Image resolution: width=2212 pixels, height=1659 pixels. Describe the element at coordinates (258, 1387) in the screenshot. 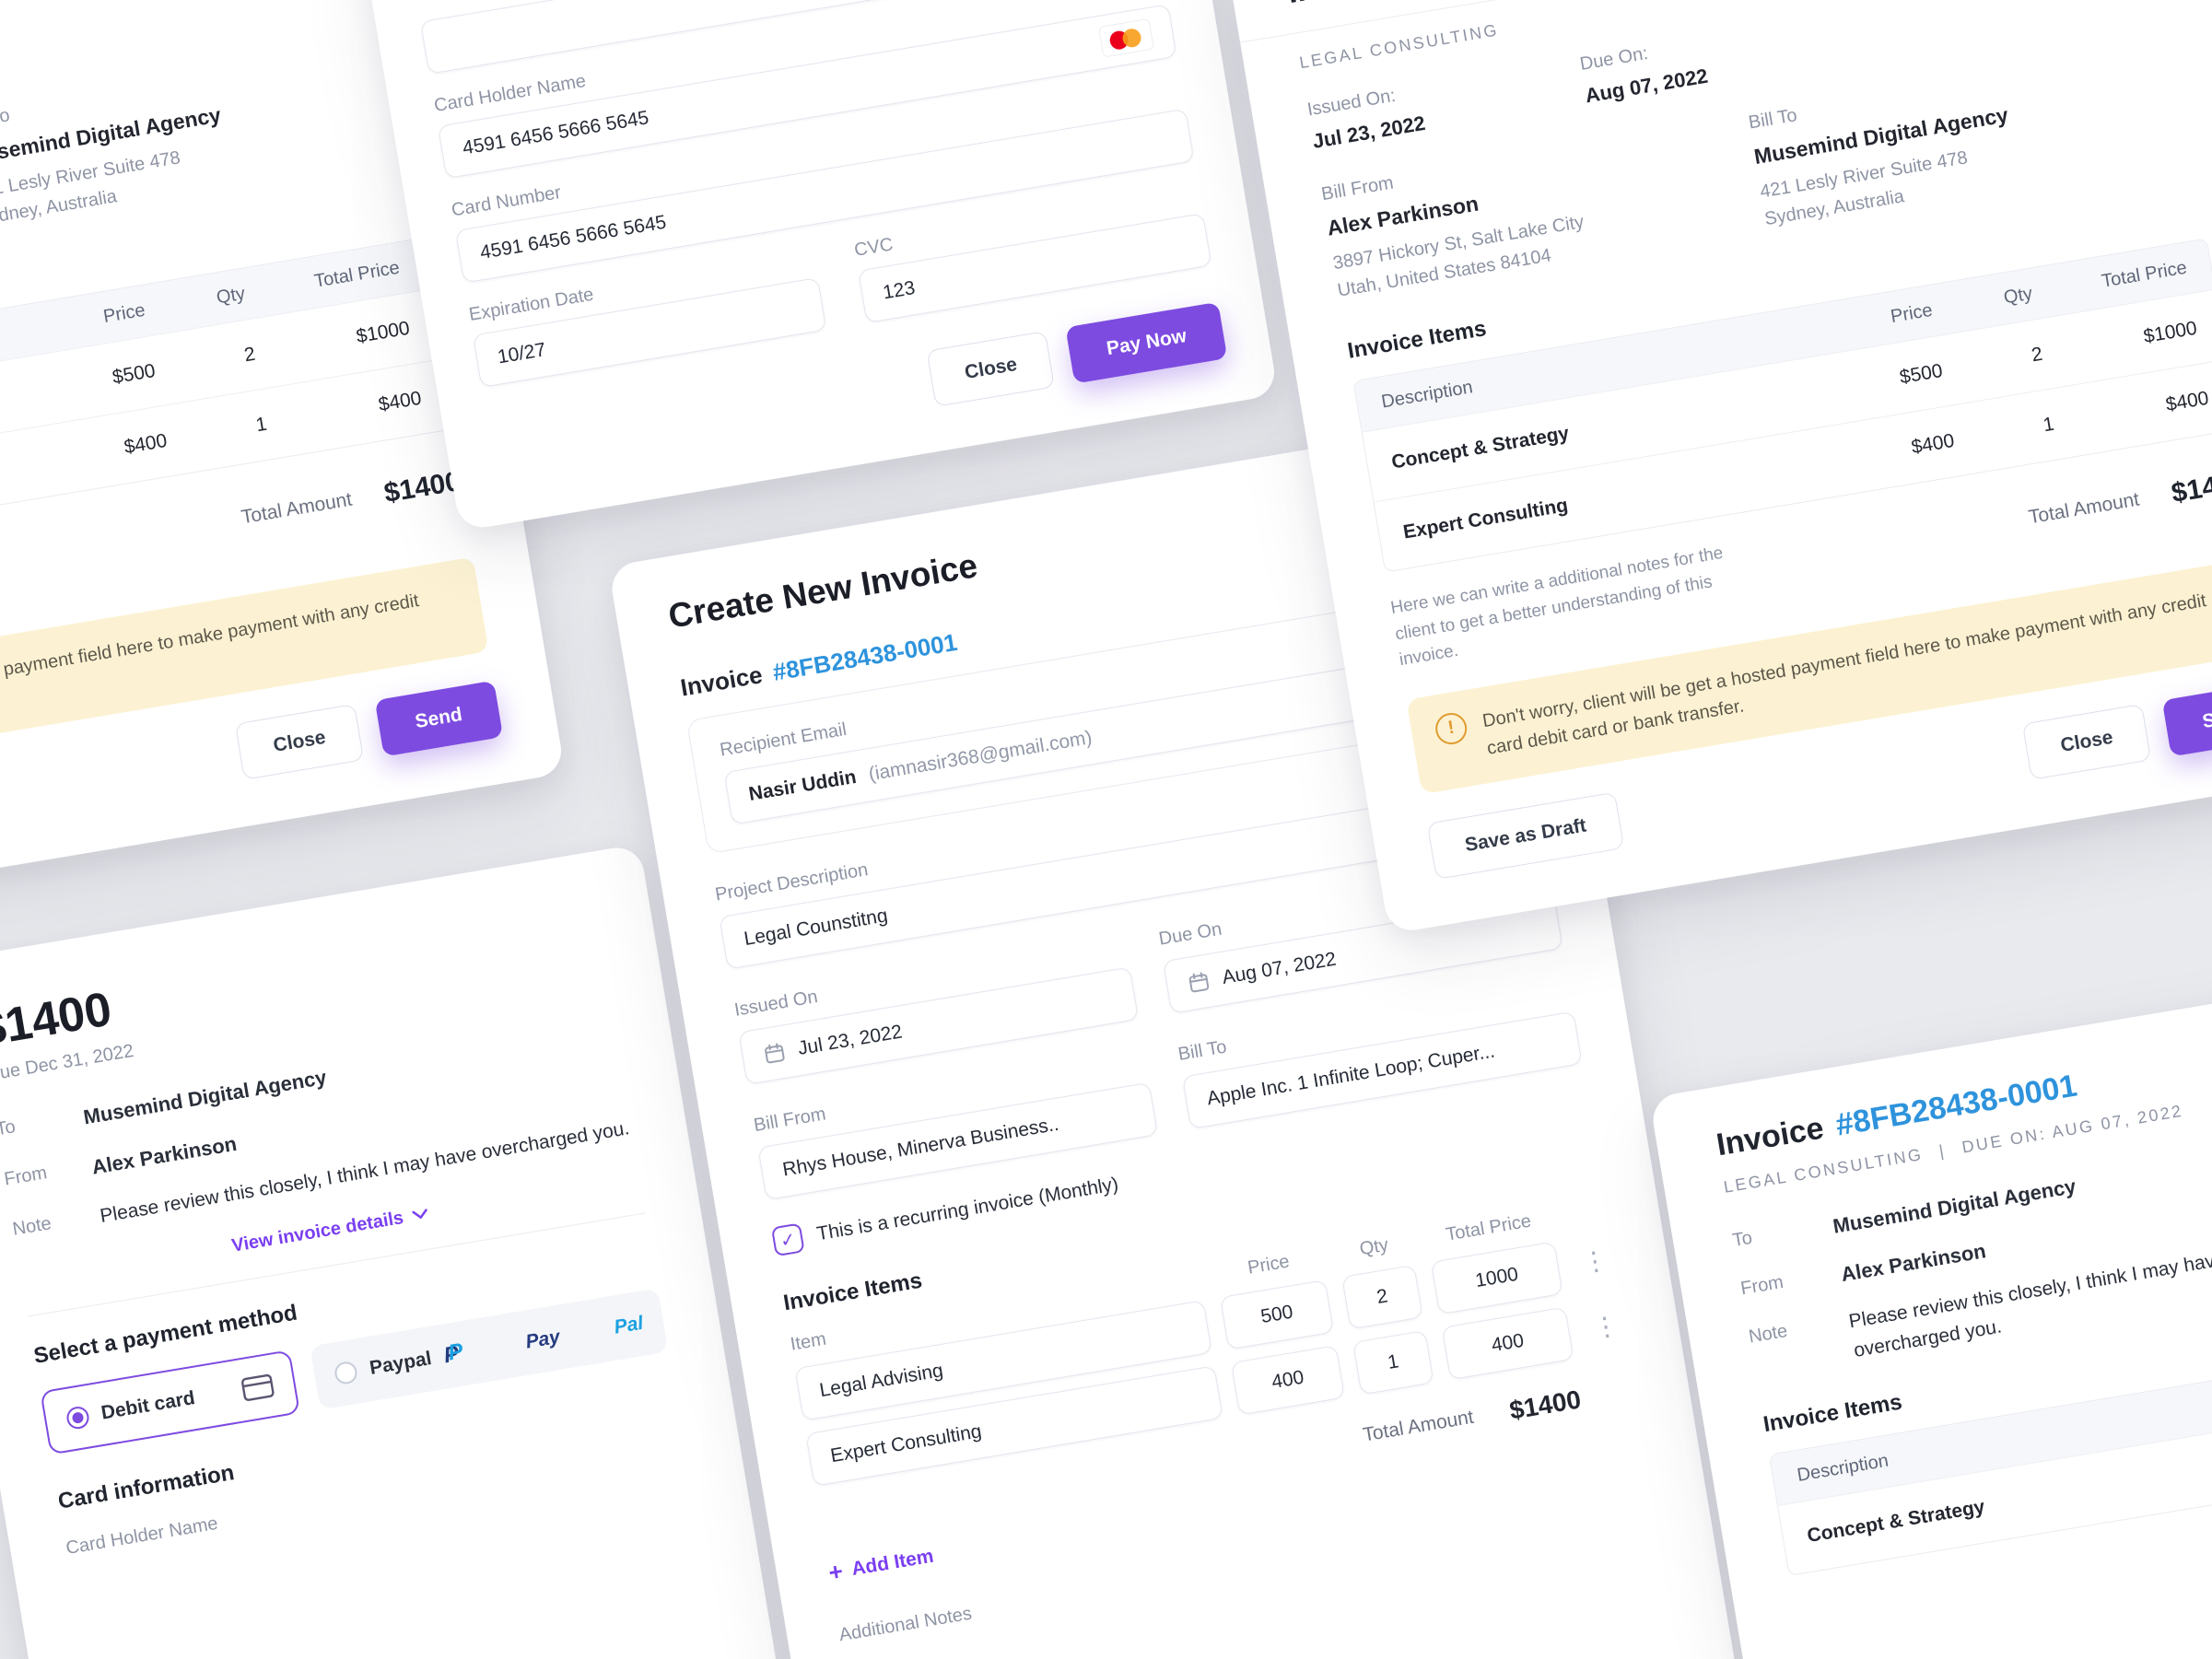

I see `credit-card-icon` at that location.